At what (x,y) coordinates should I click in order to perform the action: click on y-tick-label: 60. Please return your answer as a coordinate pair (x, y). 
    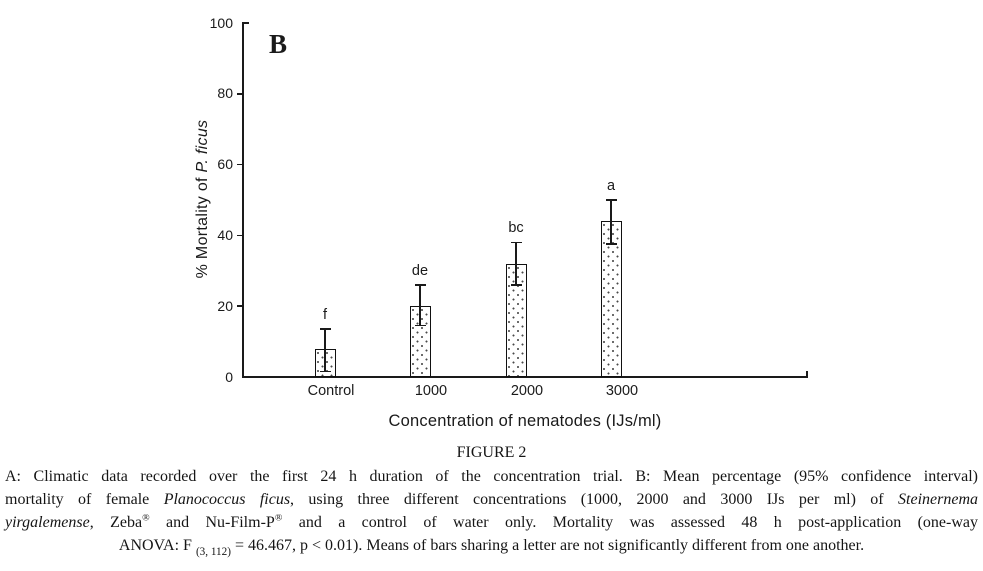
    Looking at the image, I should click on (225, 164).